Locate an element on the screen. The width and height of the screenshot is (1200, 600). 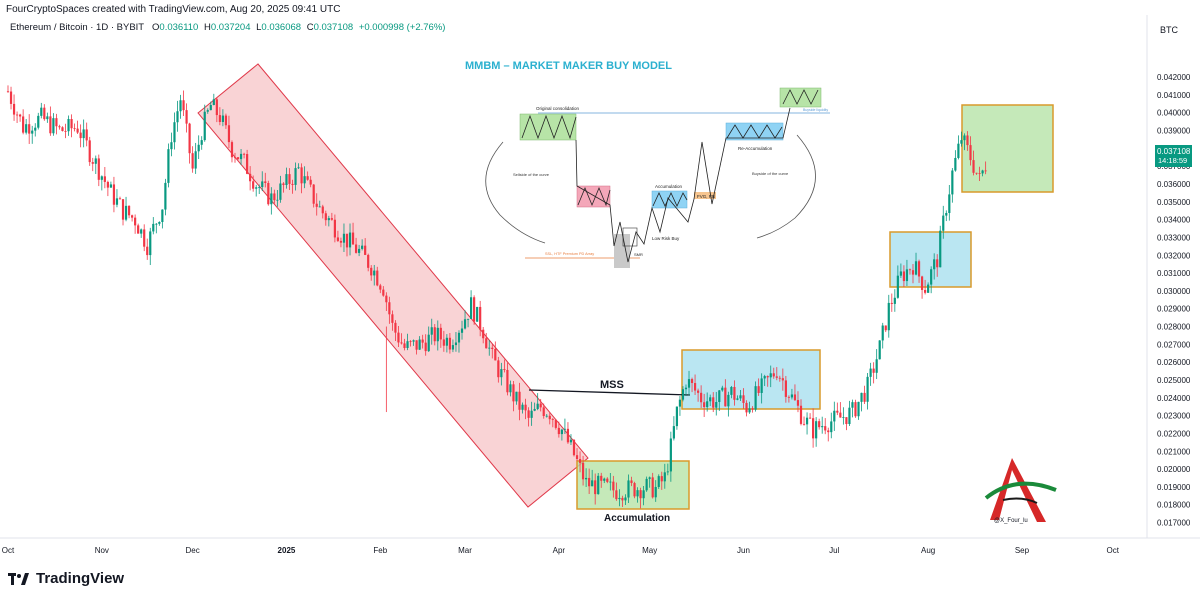
high-label: H is located at coordinates (207, 27).